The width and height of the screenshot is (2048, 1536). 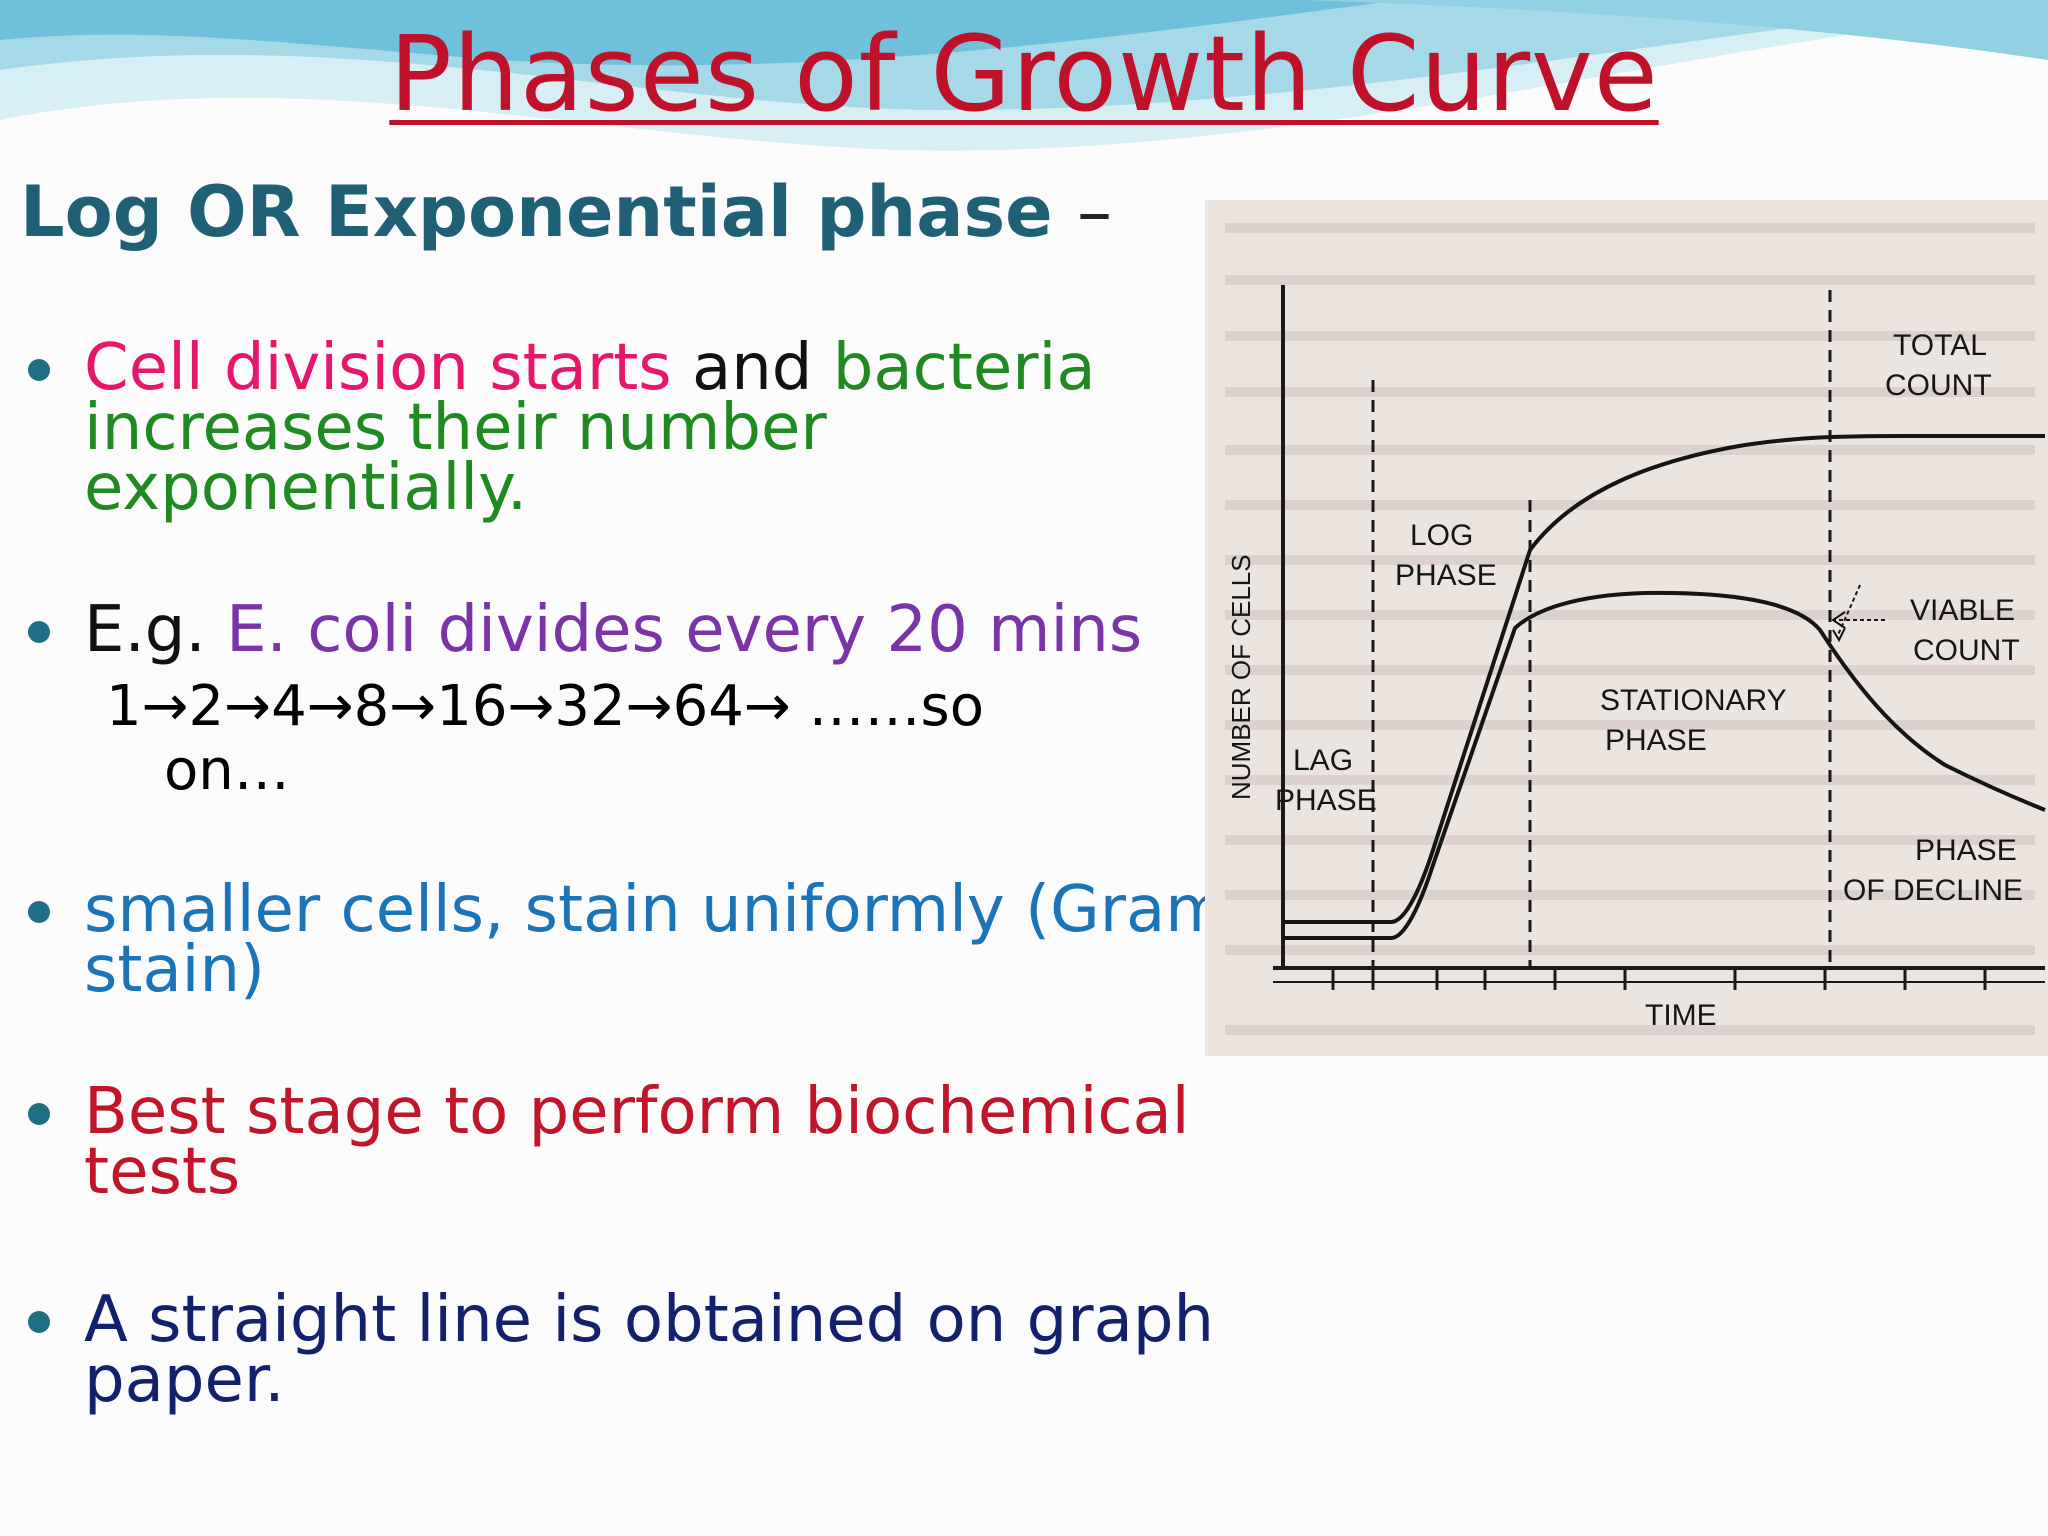 I want to click on section-heading: Log OR Exponential phase –, so click(x=566, y=212).